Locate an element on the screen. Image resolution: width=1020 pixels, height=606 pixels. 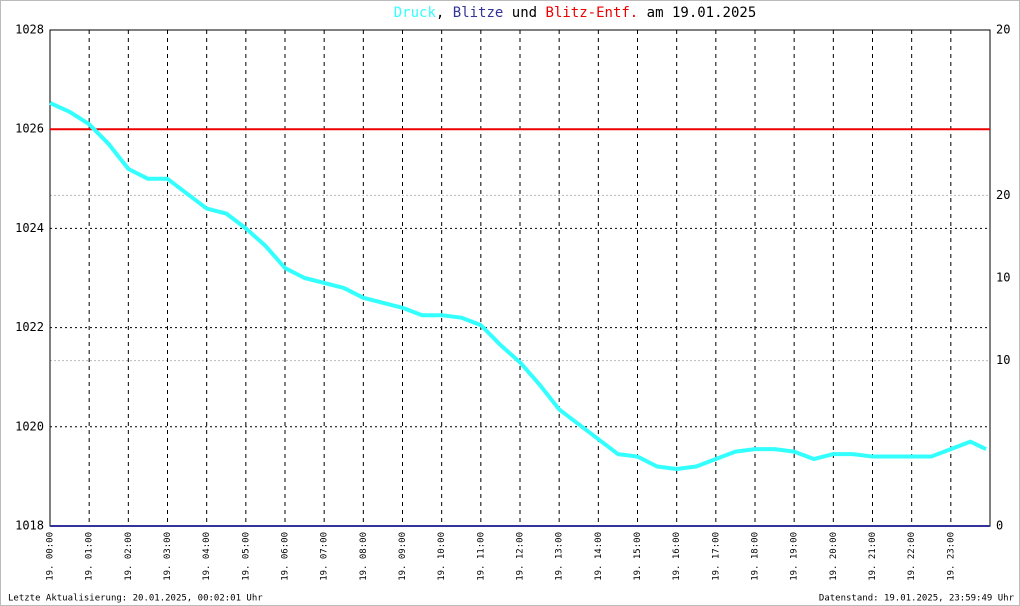
y-tick-label: 1020 is located at coordinates (29, 426).